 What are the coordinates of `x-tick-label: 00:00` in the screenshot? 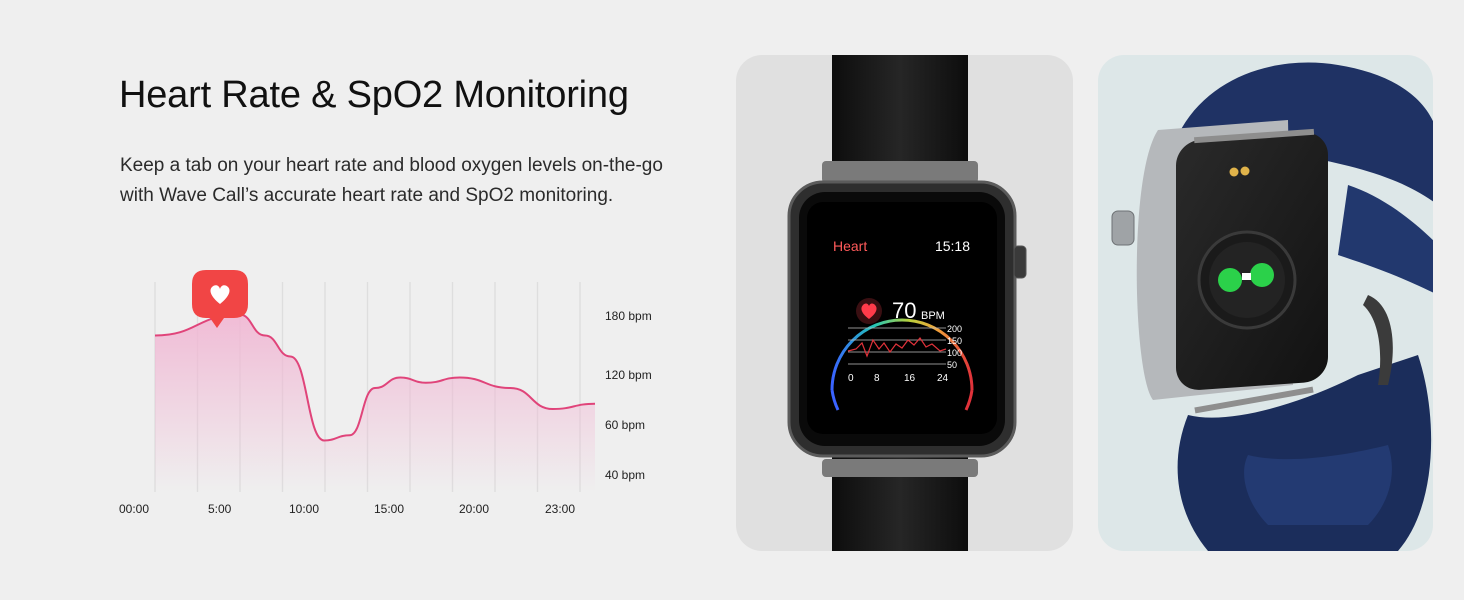 It's located at (134, 509).